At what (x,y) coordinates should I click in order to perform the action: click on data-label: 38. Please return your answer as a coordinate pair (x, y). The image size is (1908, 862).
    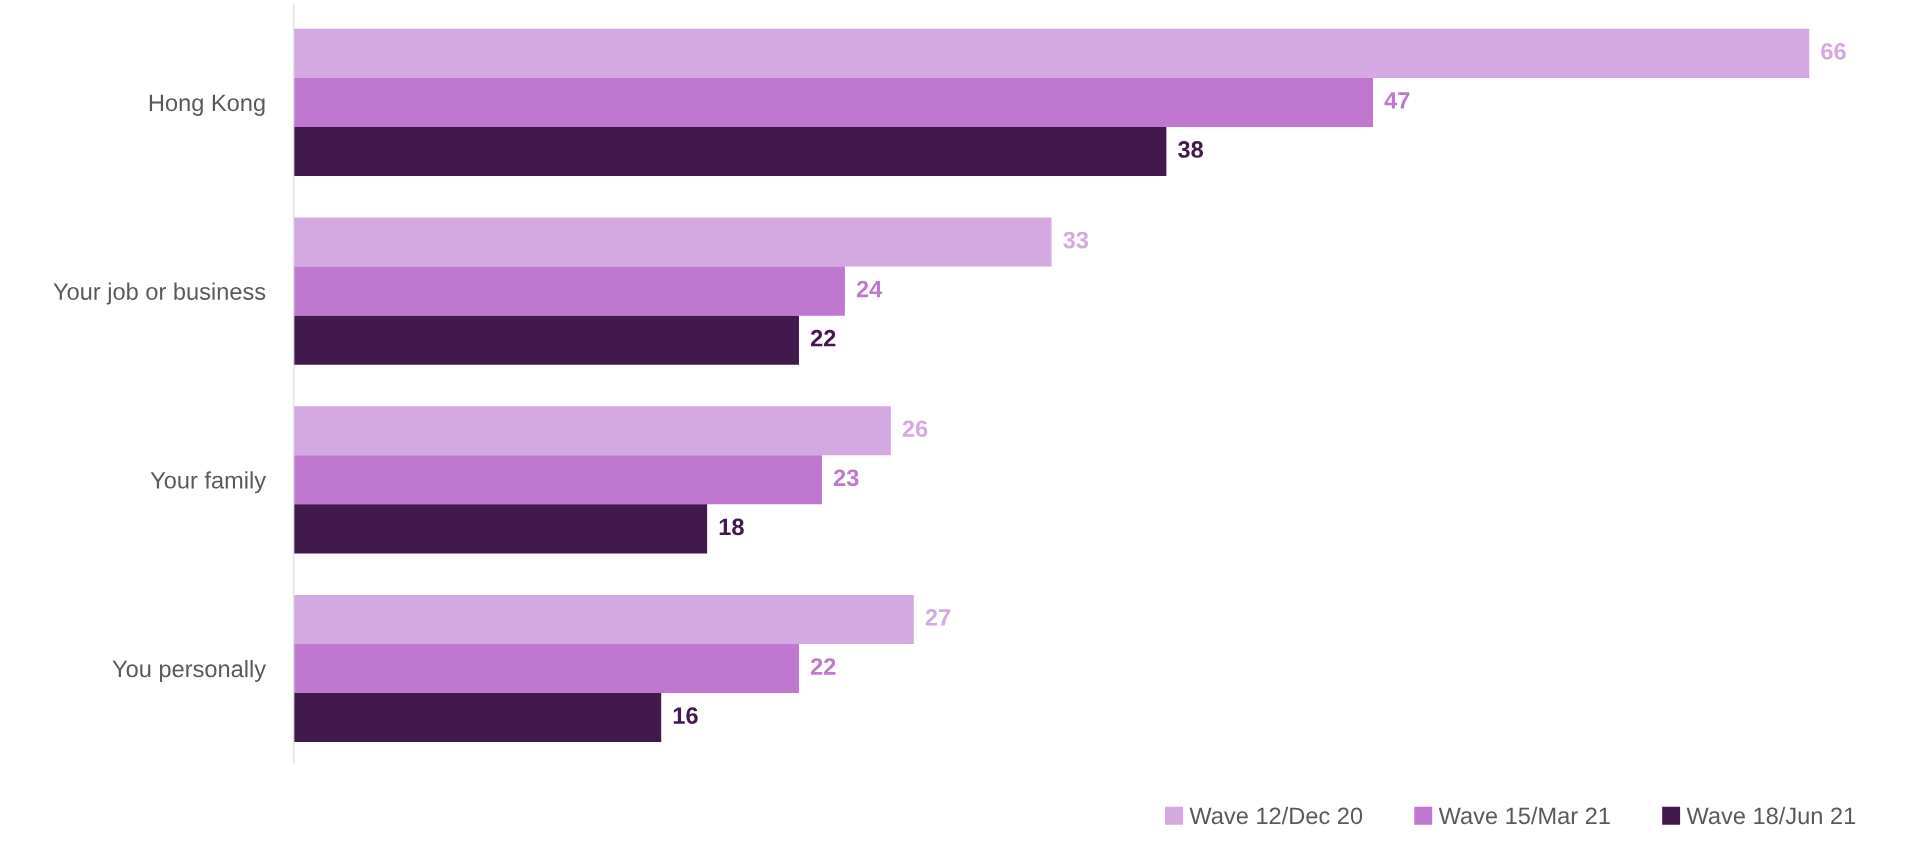
    Looking at the image, I should click on (1191, 149).